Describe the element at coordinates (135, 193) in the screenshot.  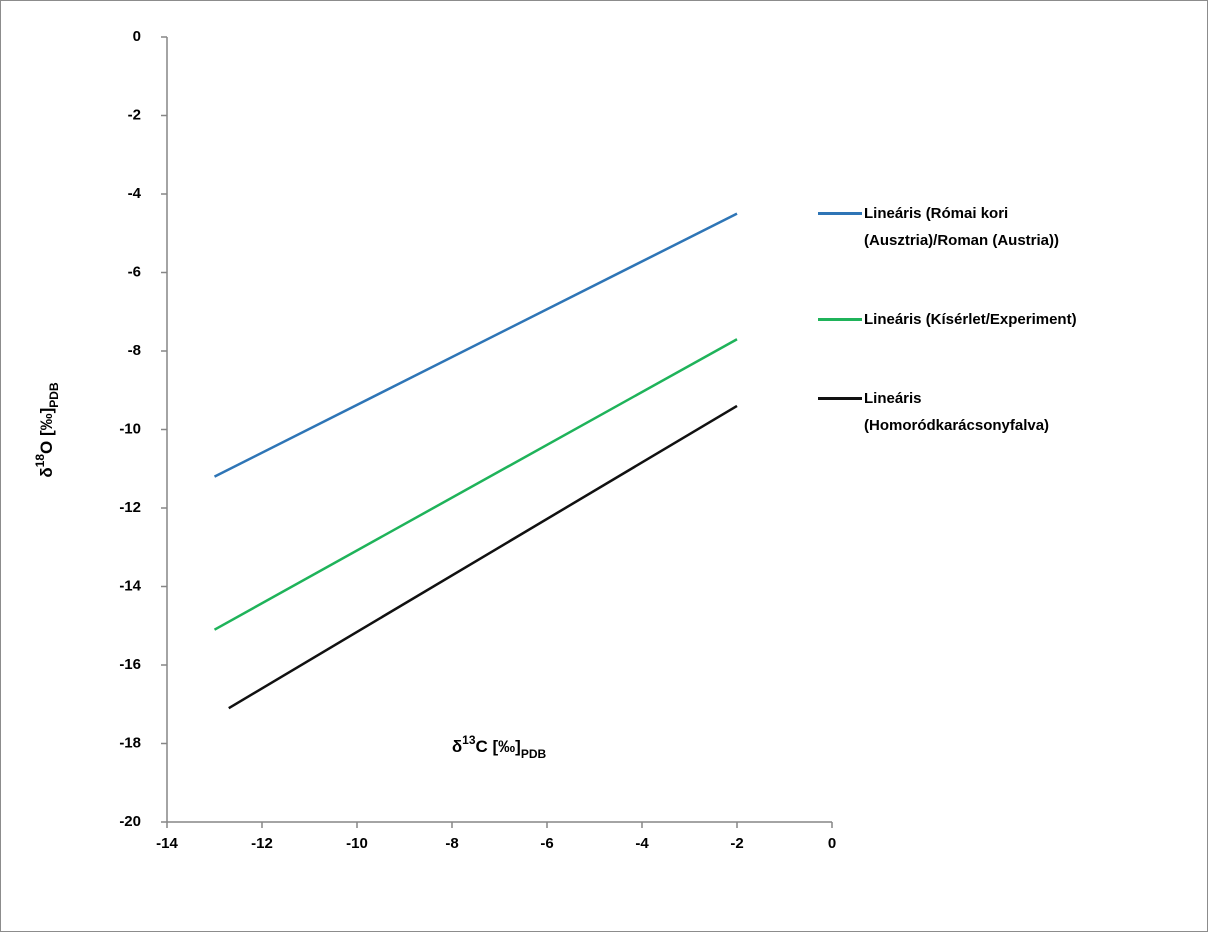
I see `y-tick-label: -4` at that location.